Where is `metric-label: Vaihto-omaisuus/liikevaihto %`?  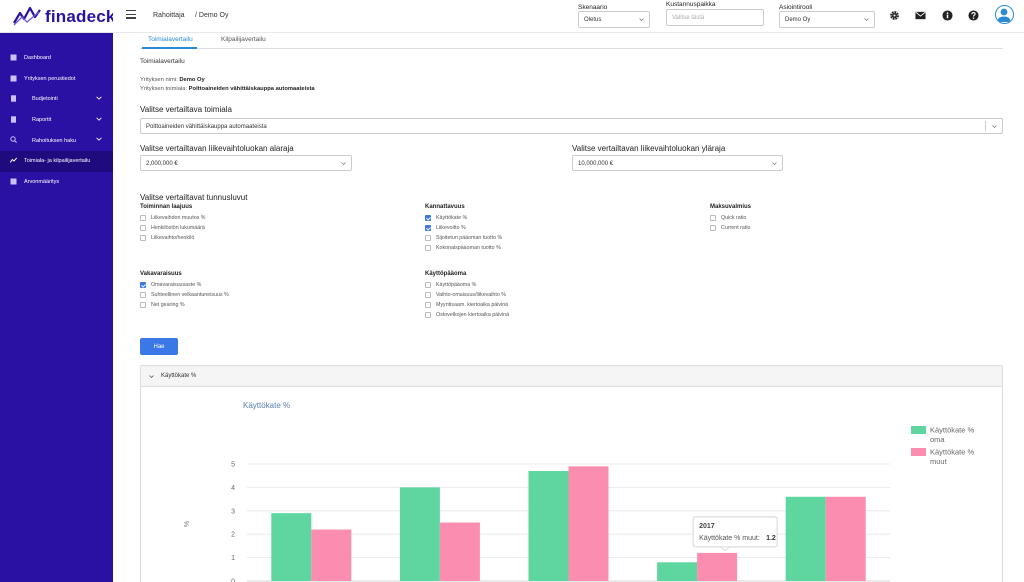
metric-label: Vaihto-omaisuus/liikevaihto % is located at coordinates (471, 294).